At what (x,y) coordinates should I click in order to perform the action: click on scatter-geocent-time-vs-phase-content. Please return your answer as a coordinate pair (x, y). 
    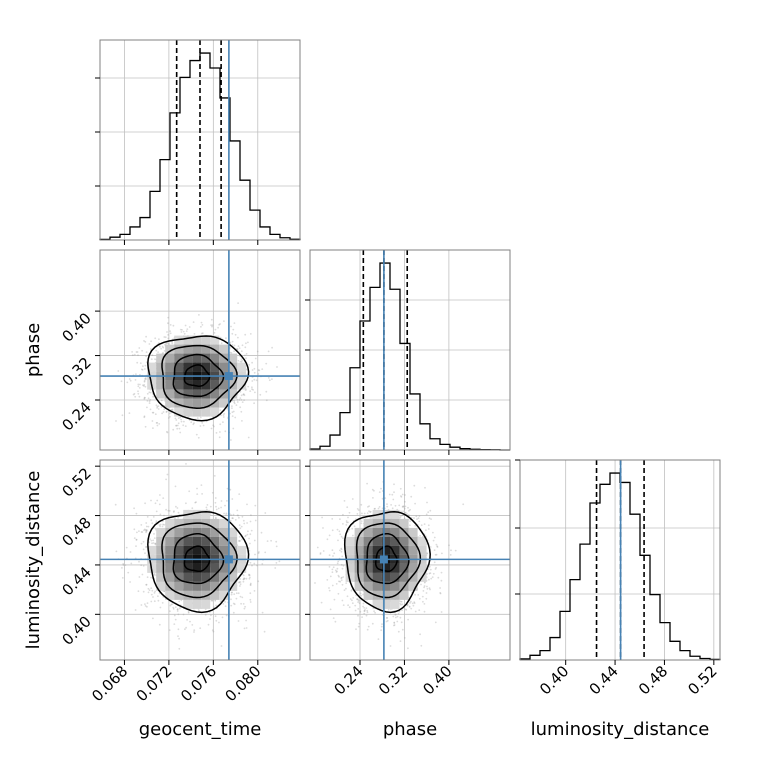
    Looking at the image, I should click on (200, 350).